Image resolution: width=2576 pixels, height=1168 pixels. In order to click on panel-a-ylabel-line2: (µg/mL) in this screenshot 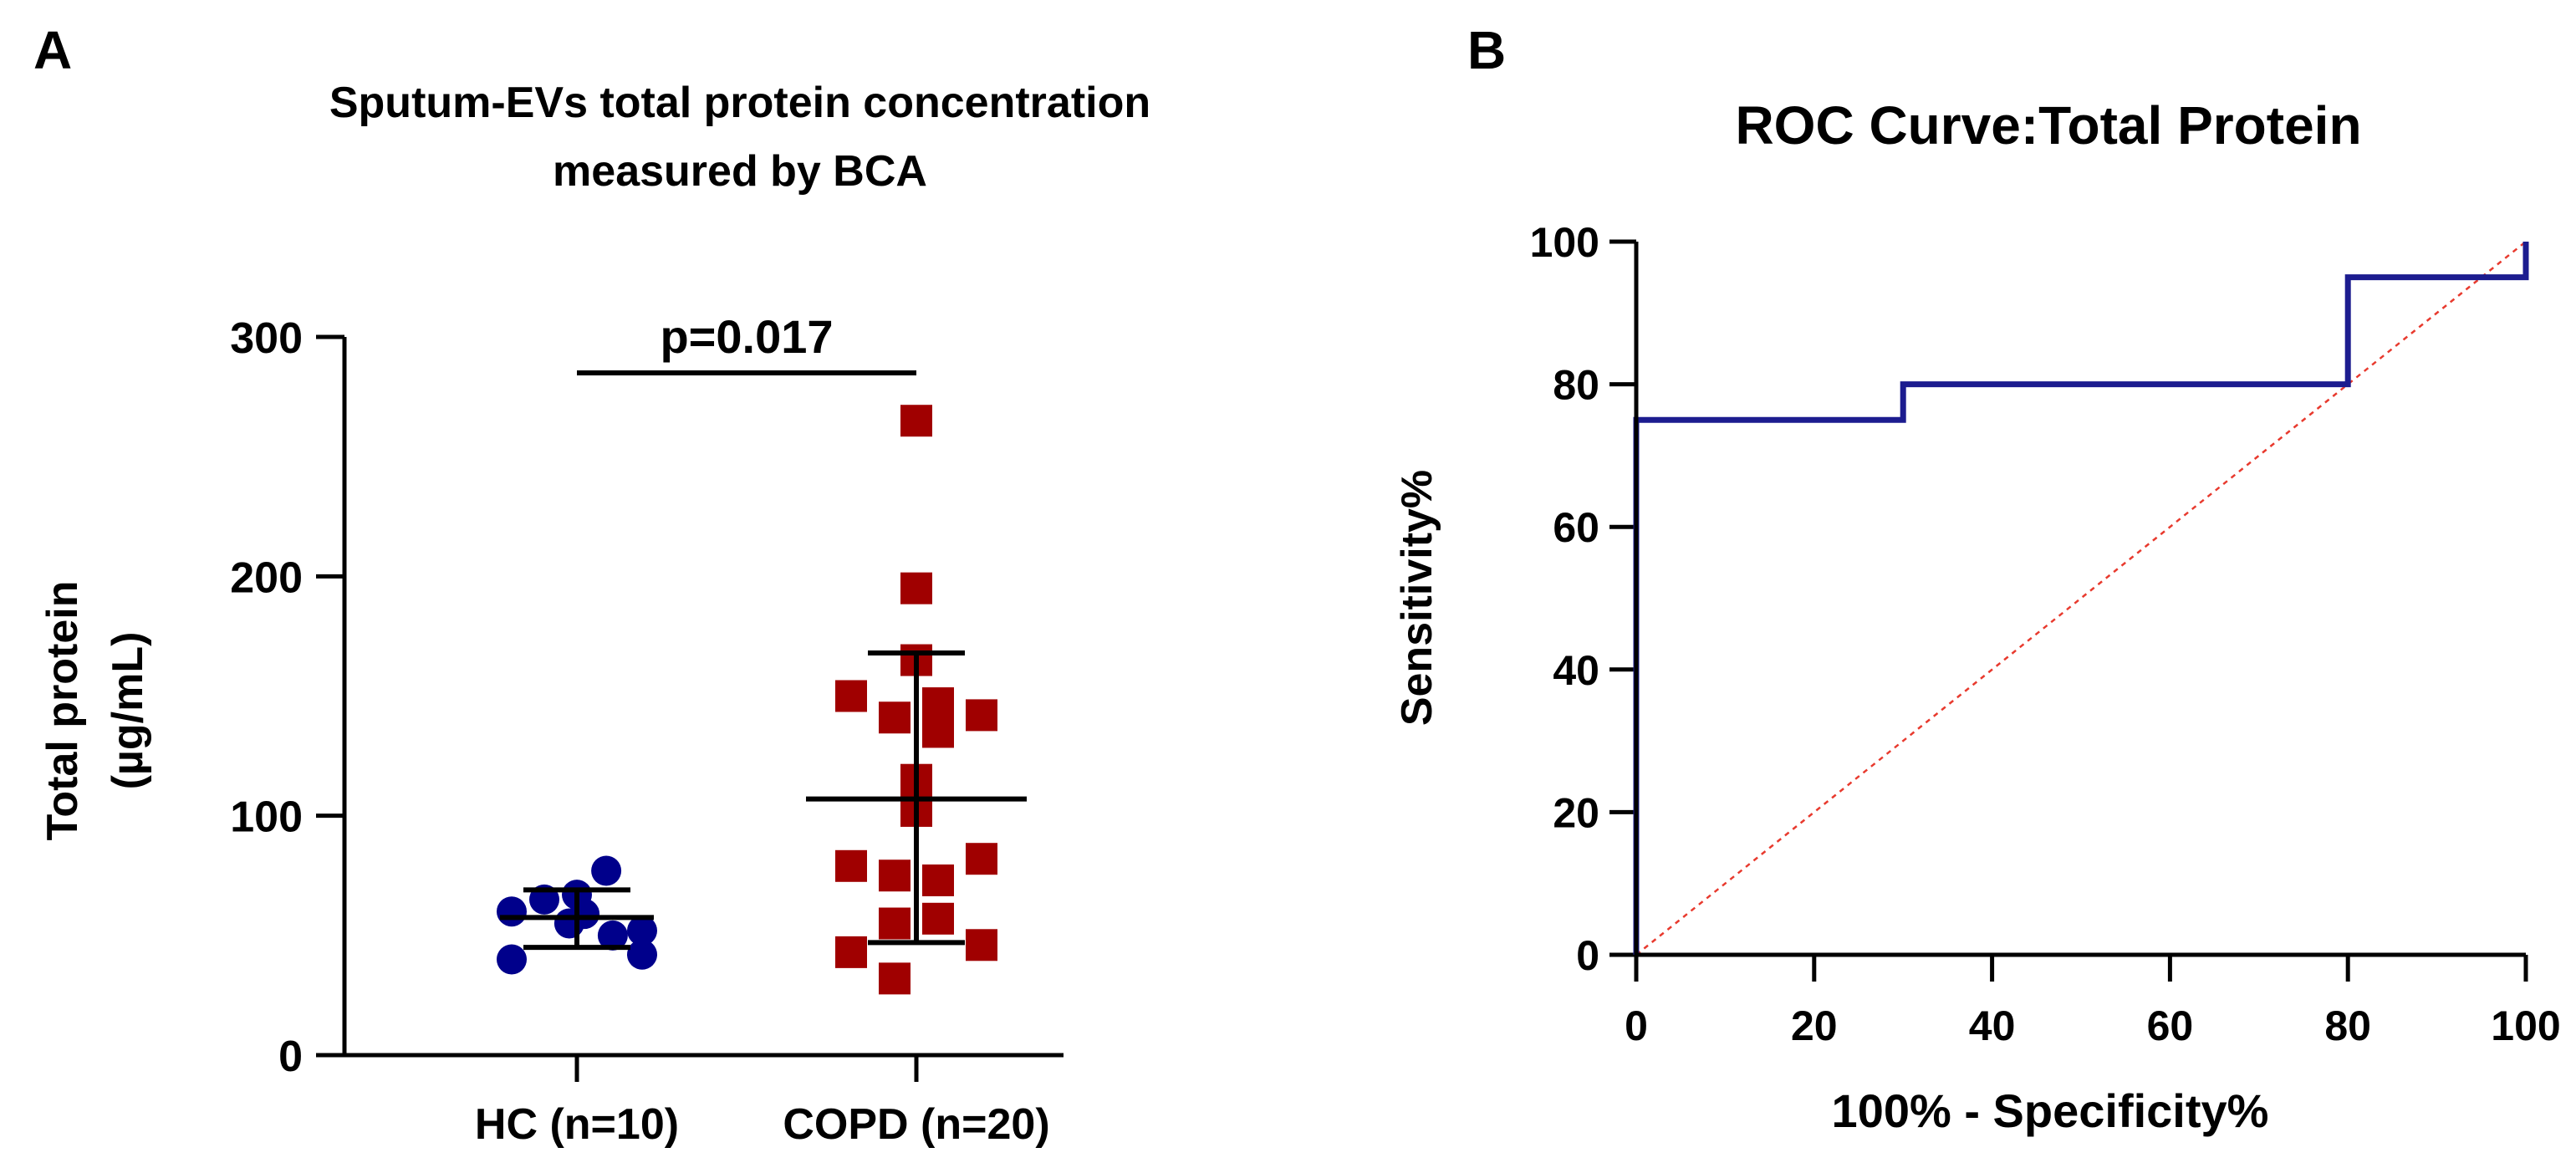, I will do `click(128, 711)`.